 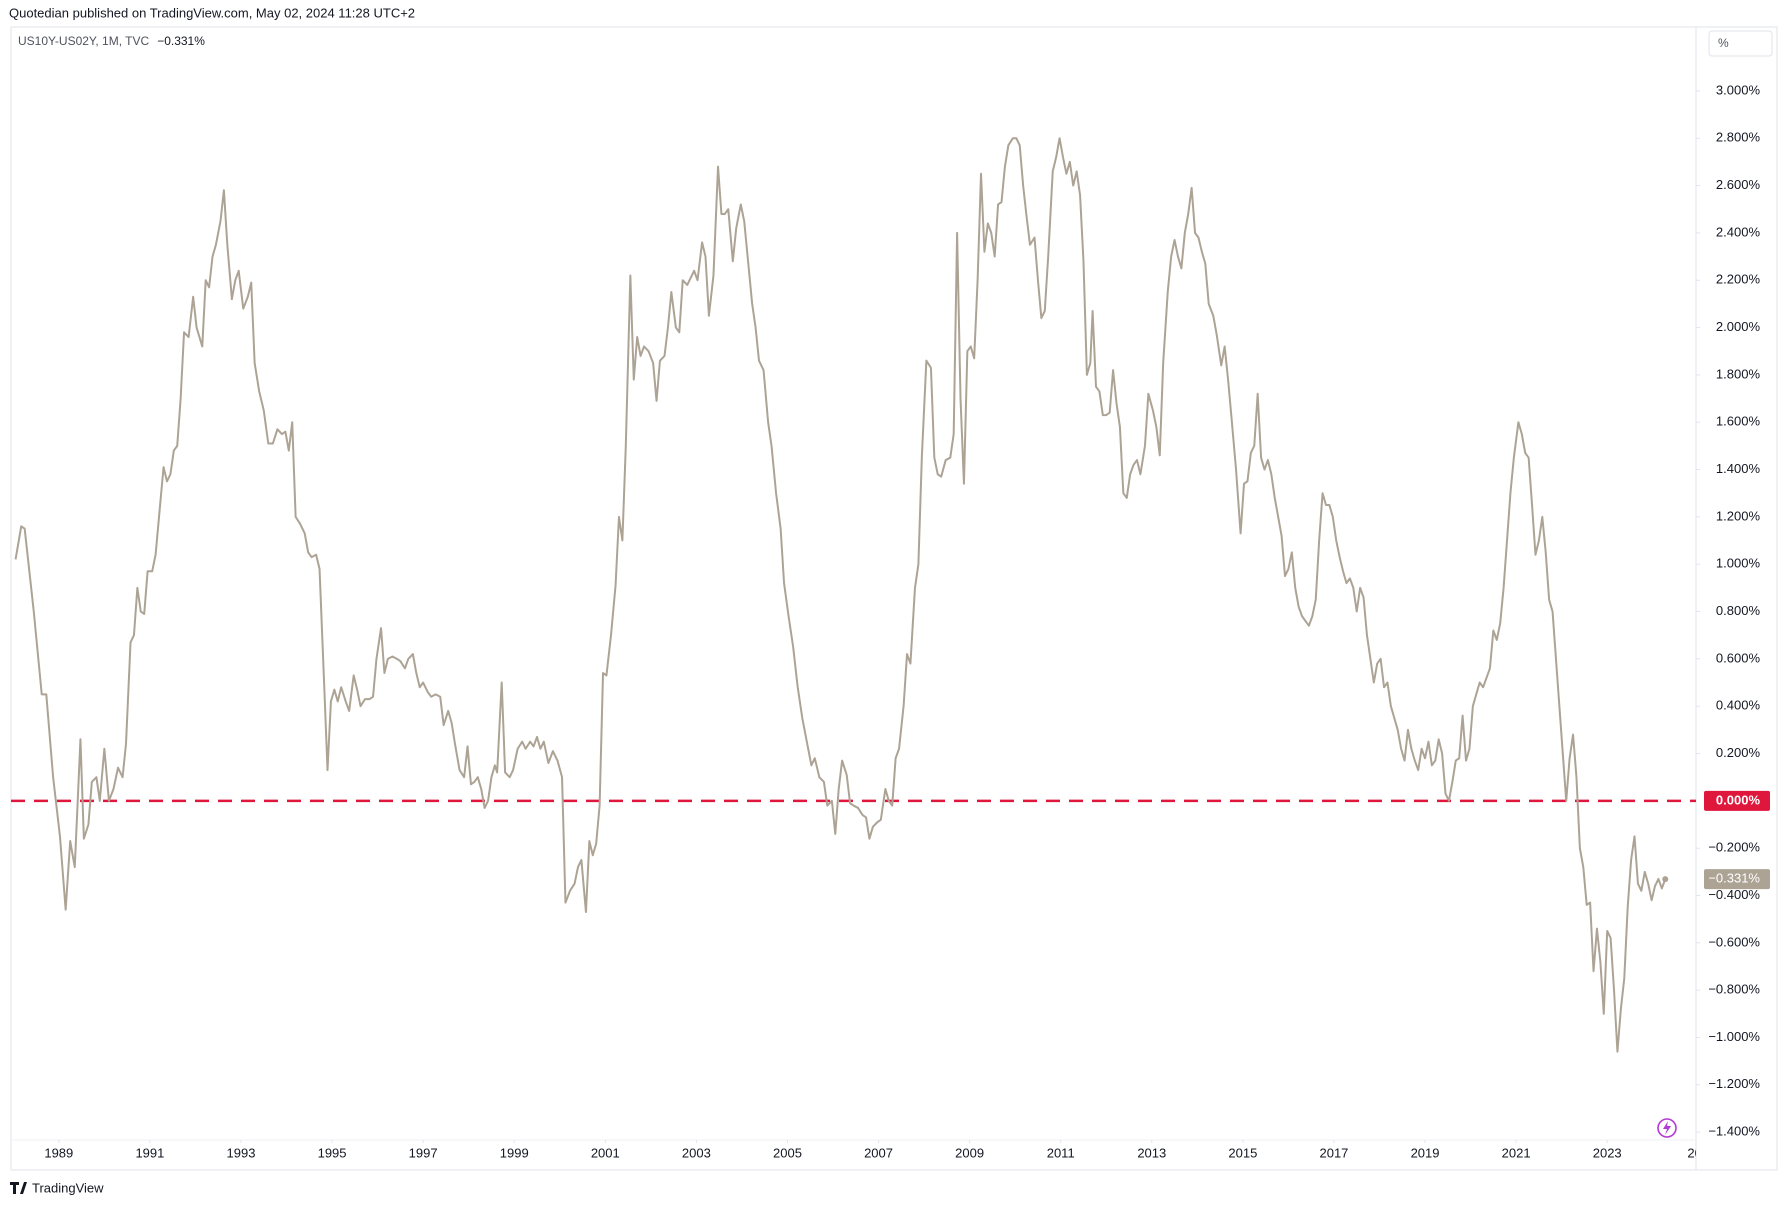 I want to click on zero-label-box, so click(x=1737, y=800).